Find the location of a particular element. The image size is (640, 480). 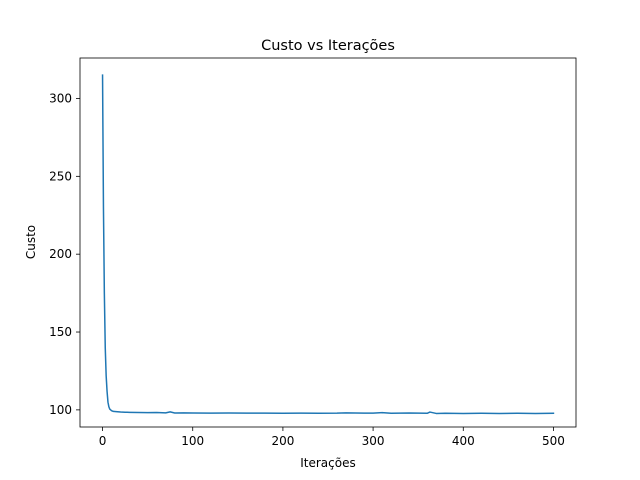

x-axis-ticks: 0 100 200 300 400 500 is located at coordinates (332, 437).